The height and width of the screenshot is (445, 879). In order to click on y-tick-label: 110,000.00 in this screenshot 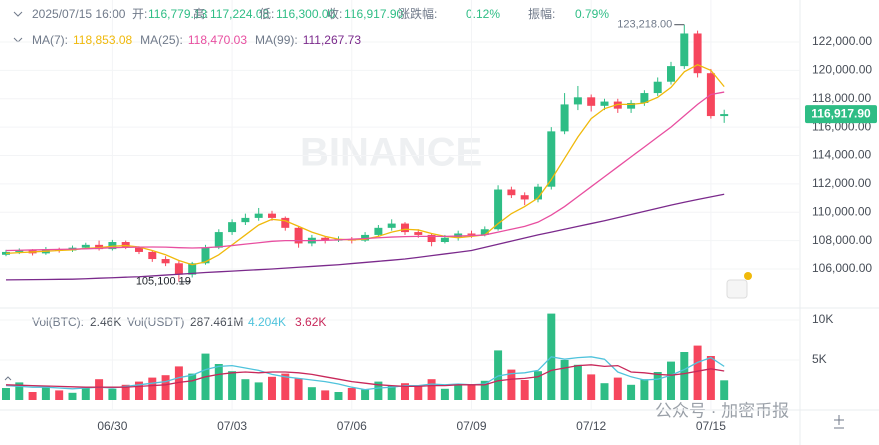, I will do `click(841, 211)`.